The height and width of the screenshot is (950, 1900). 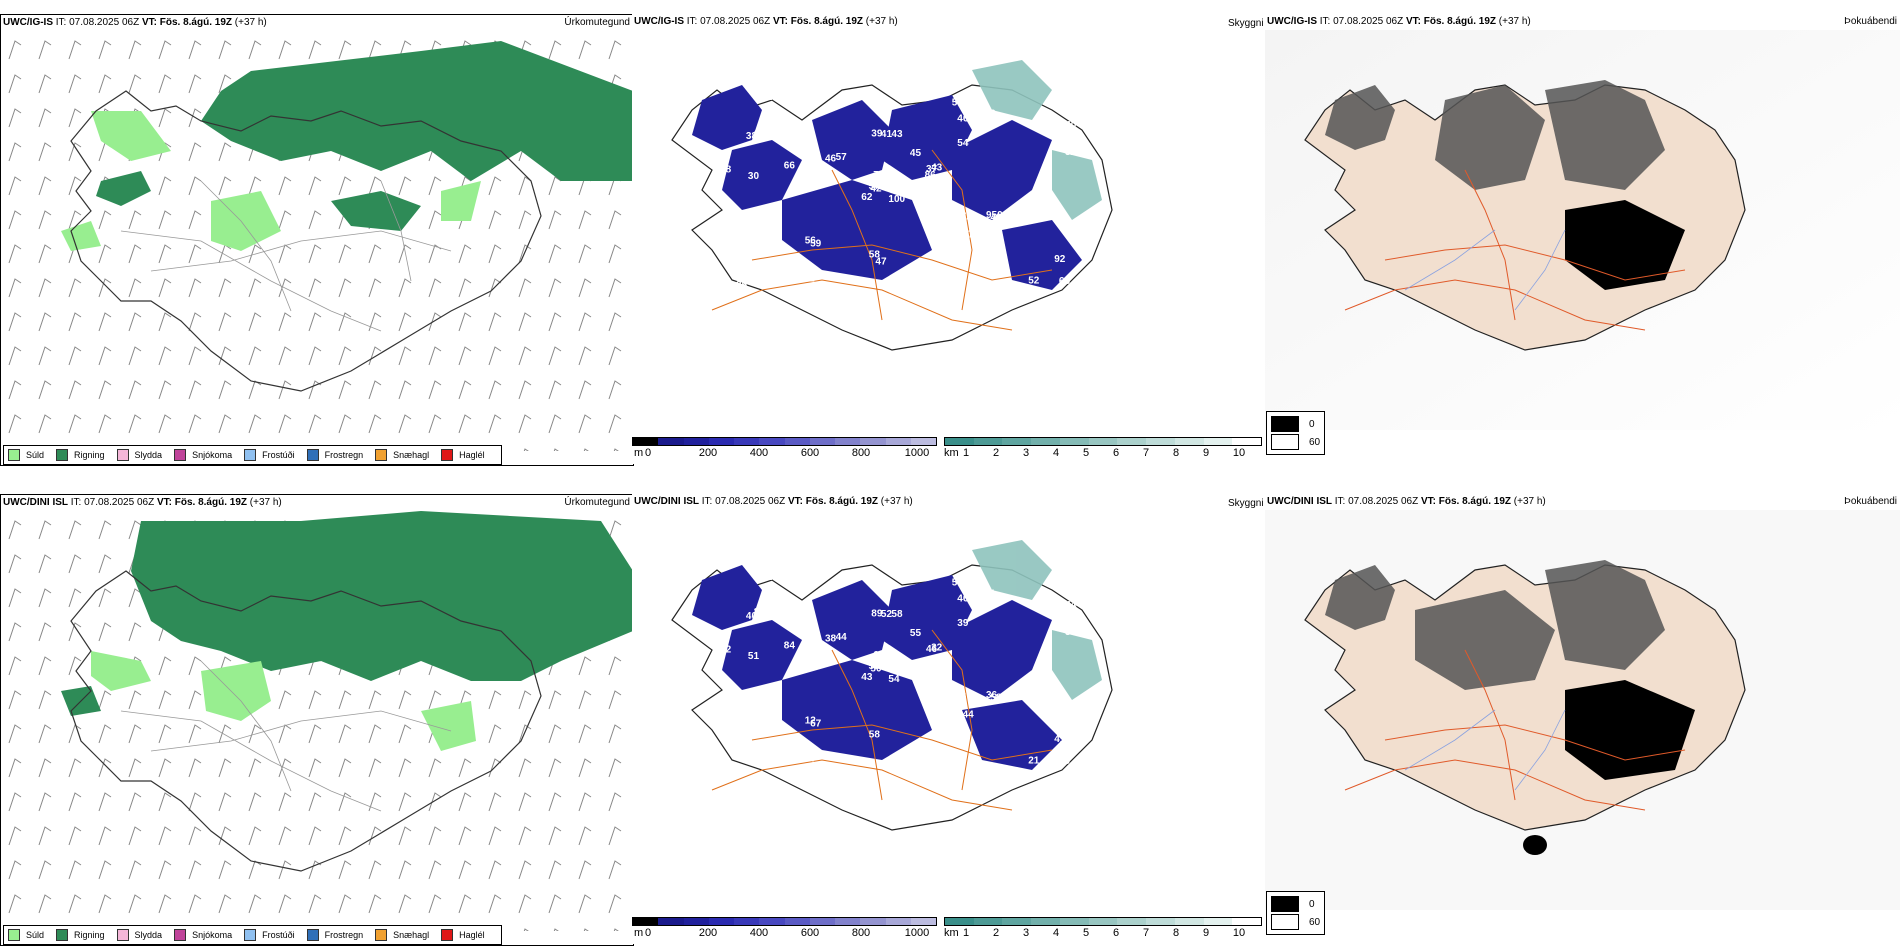 I want to click on legend-label: Súld, so click(x=35, y=935).